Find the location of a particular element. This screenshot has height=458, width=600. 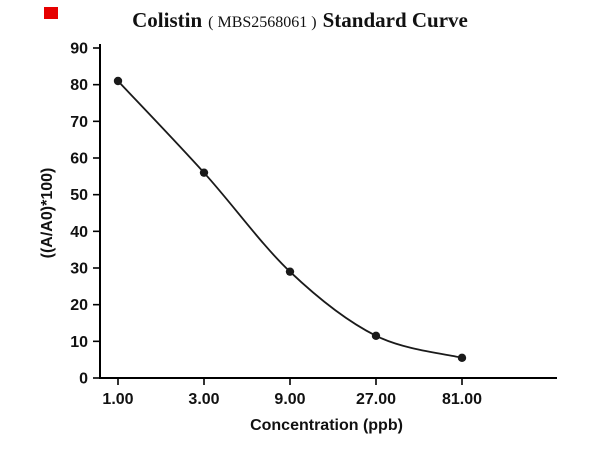

chart-title-suffix: Standard Curve is located at coordinates (395, 20).